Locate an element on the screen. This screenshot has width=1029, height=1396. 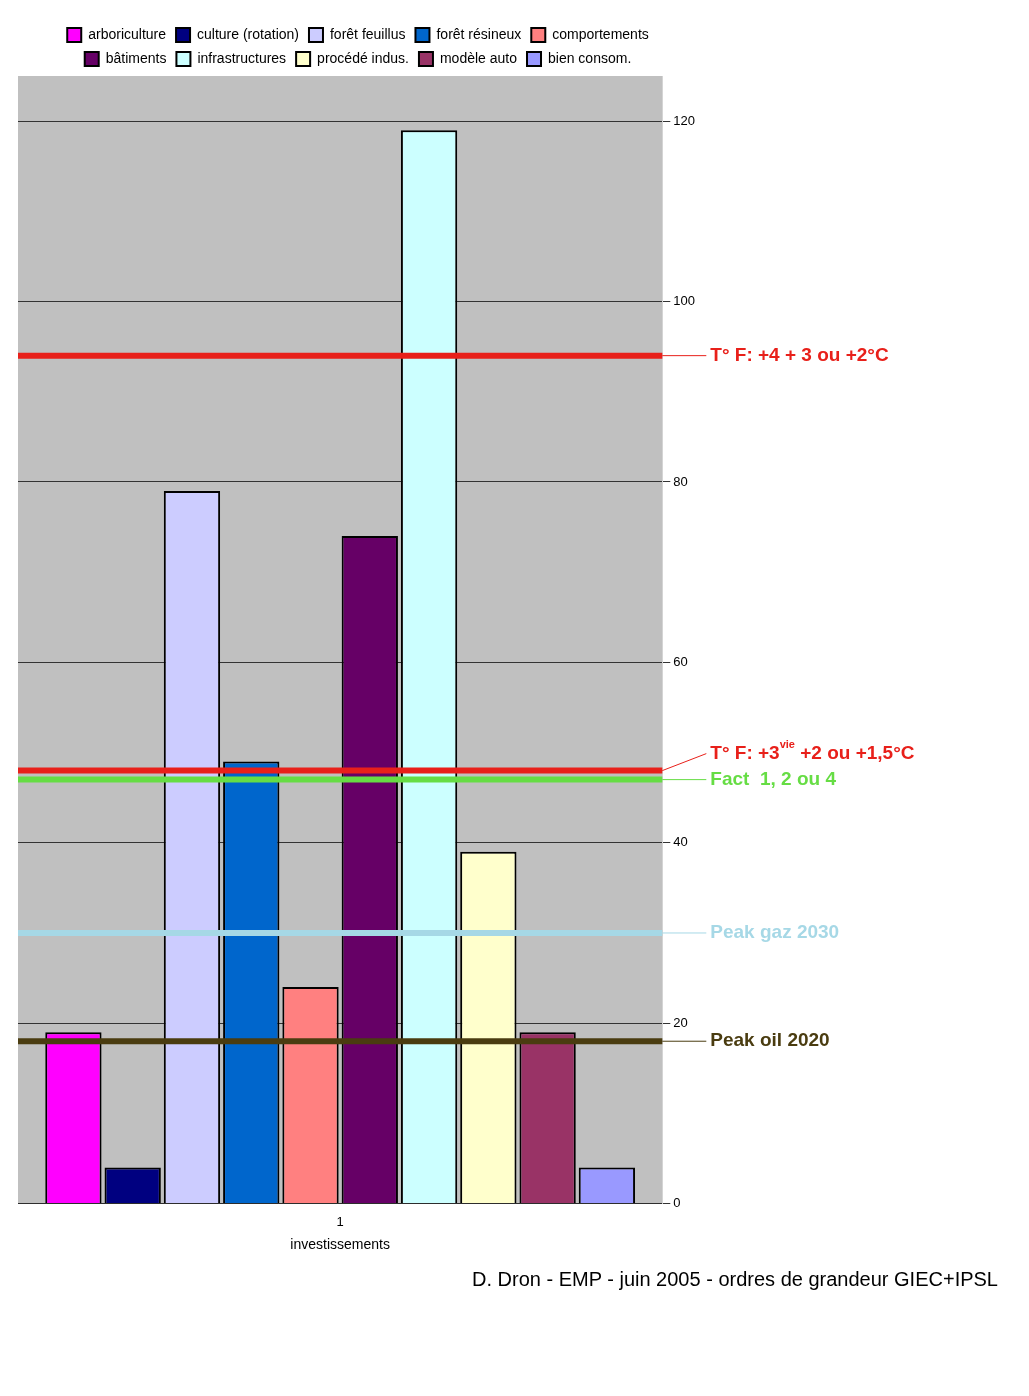
y-tick-label: 80 is located at coordinates (680, 481).